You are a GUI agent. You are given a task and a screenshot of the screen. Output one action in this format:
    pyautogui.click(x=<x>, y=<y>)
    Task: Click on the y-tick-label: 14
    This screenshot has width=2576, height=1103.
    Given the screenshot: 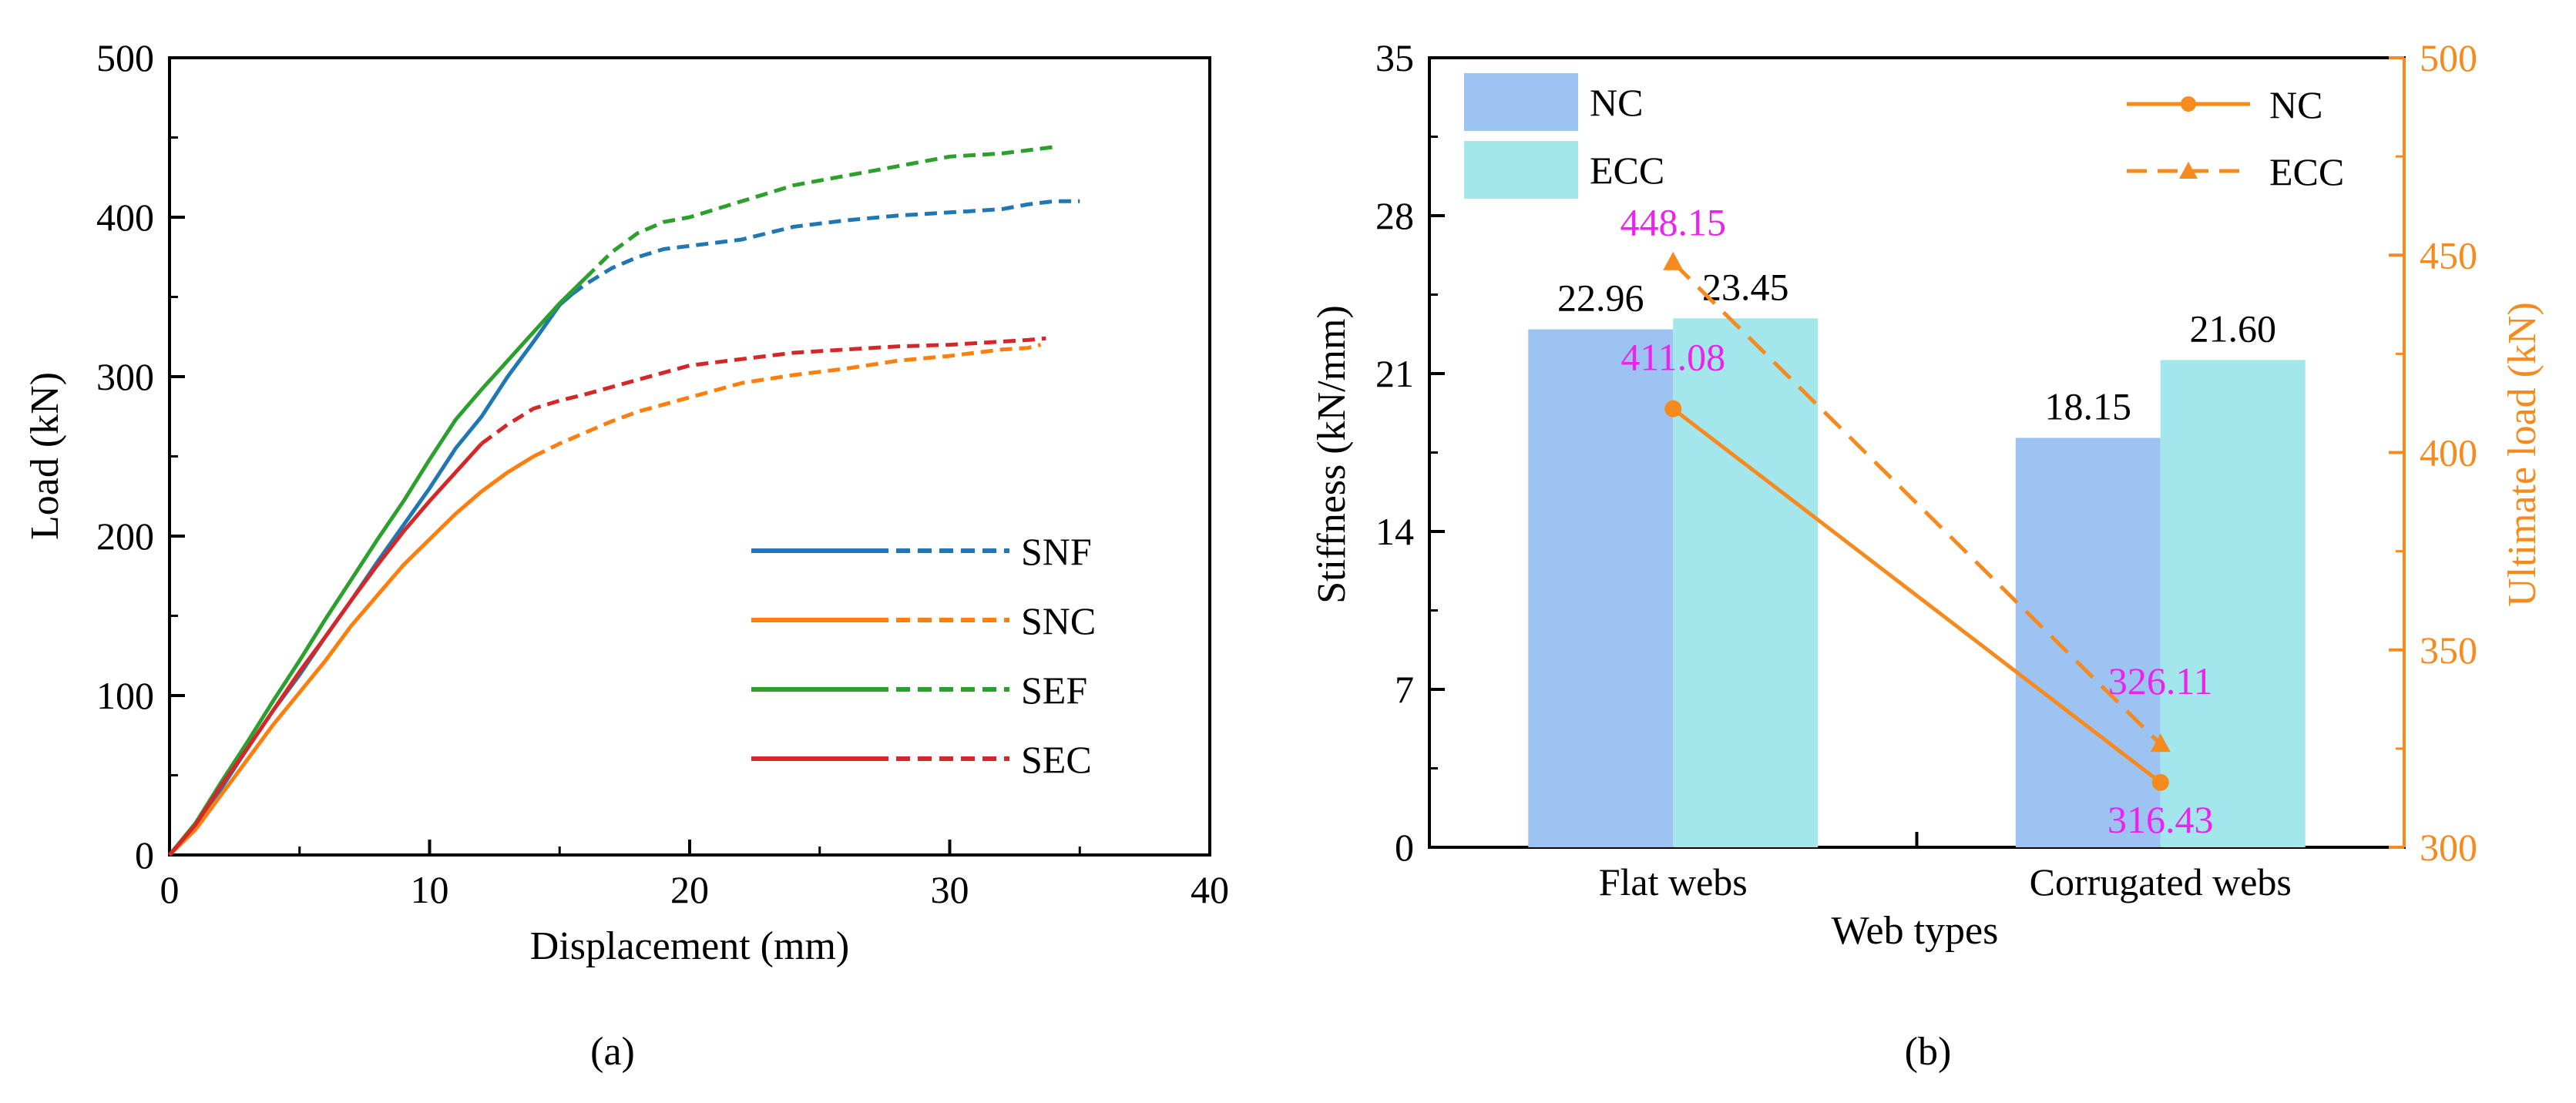 What is the action you would take?
    pyautogui.click(x=1394, y=531)
    